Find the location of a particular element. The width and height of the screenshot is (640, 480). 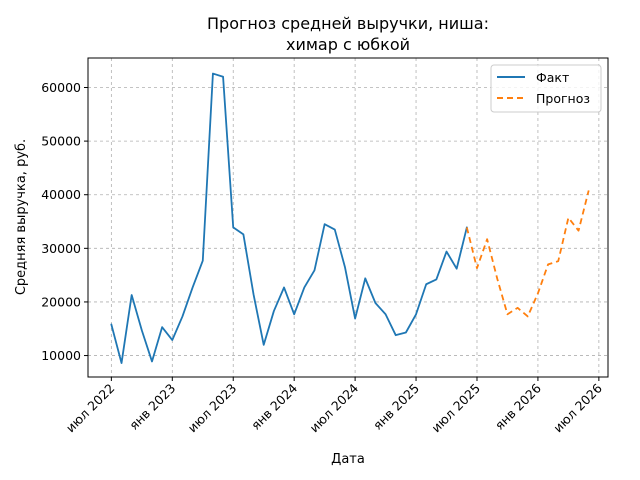

y-tick-label: 40000 is located at coordinates (61, 194).